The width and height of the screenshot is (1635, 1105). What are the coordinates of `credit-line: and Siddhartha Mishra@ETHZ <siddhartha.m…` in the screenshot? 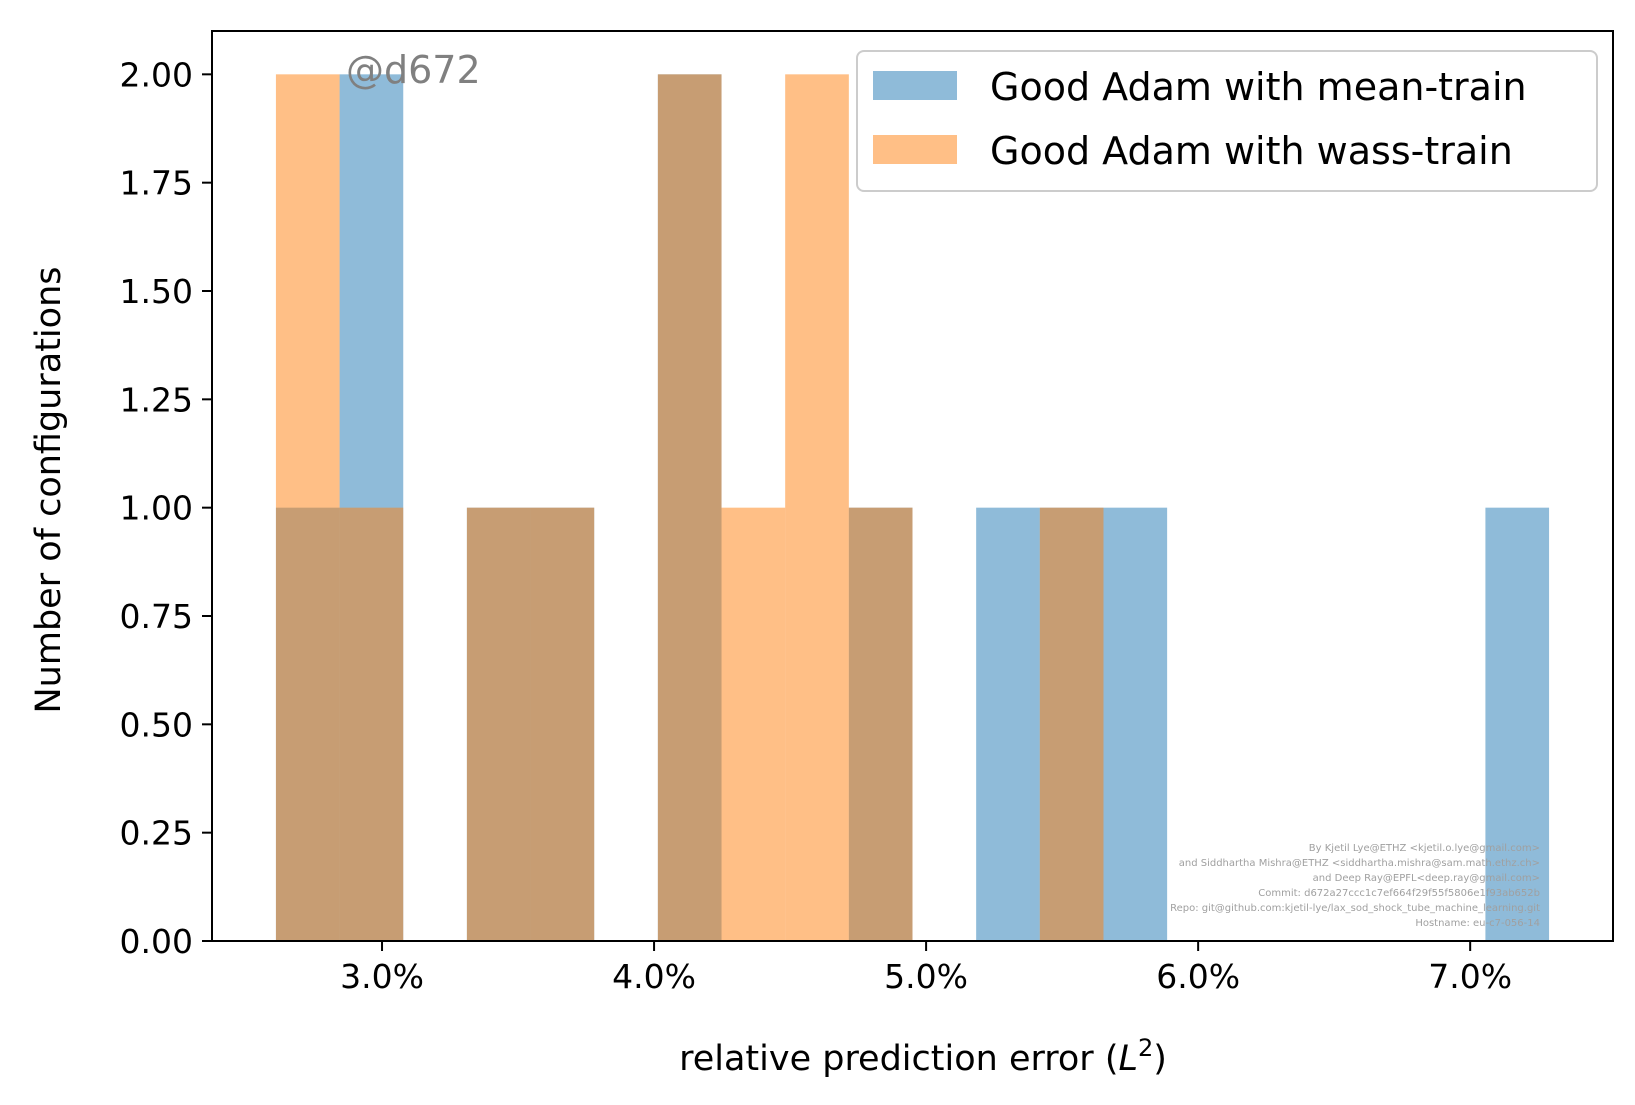 It's located at (1359, 863).